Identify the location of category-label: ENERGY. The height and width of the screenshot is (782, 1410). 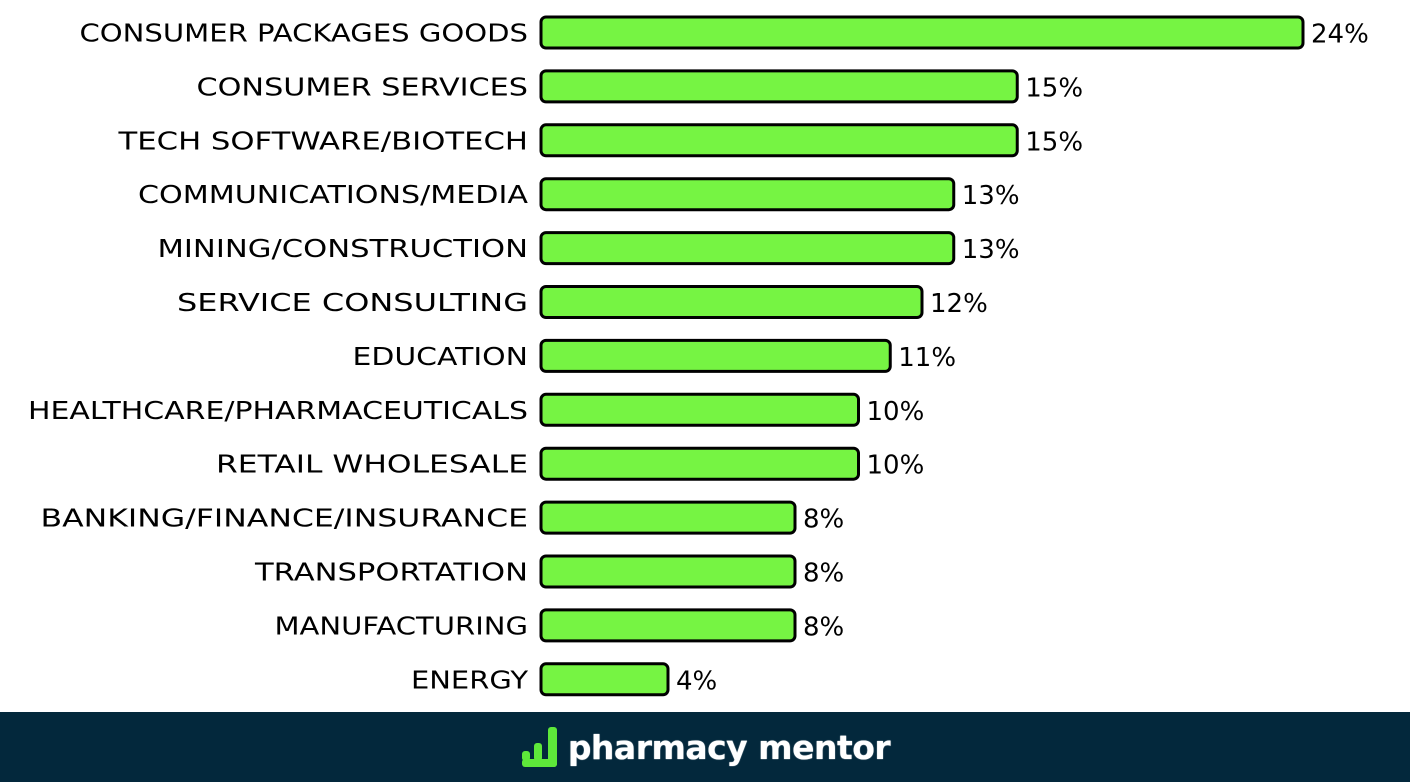
(470, 679).